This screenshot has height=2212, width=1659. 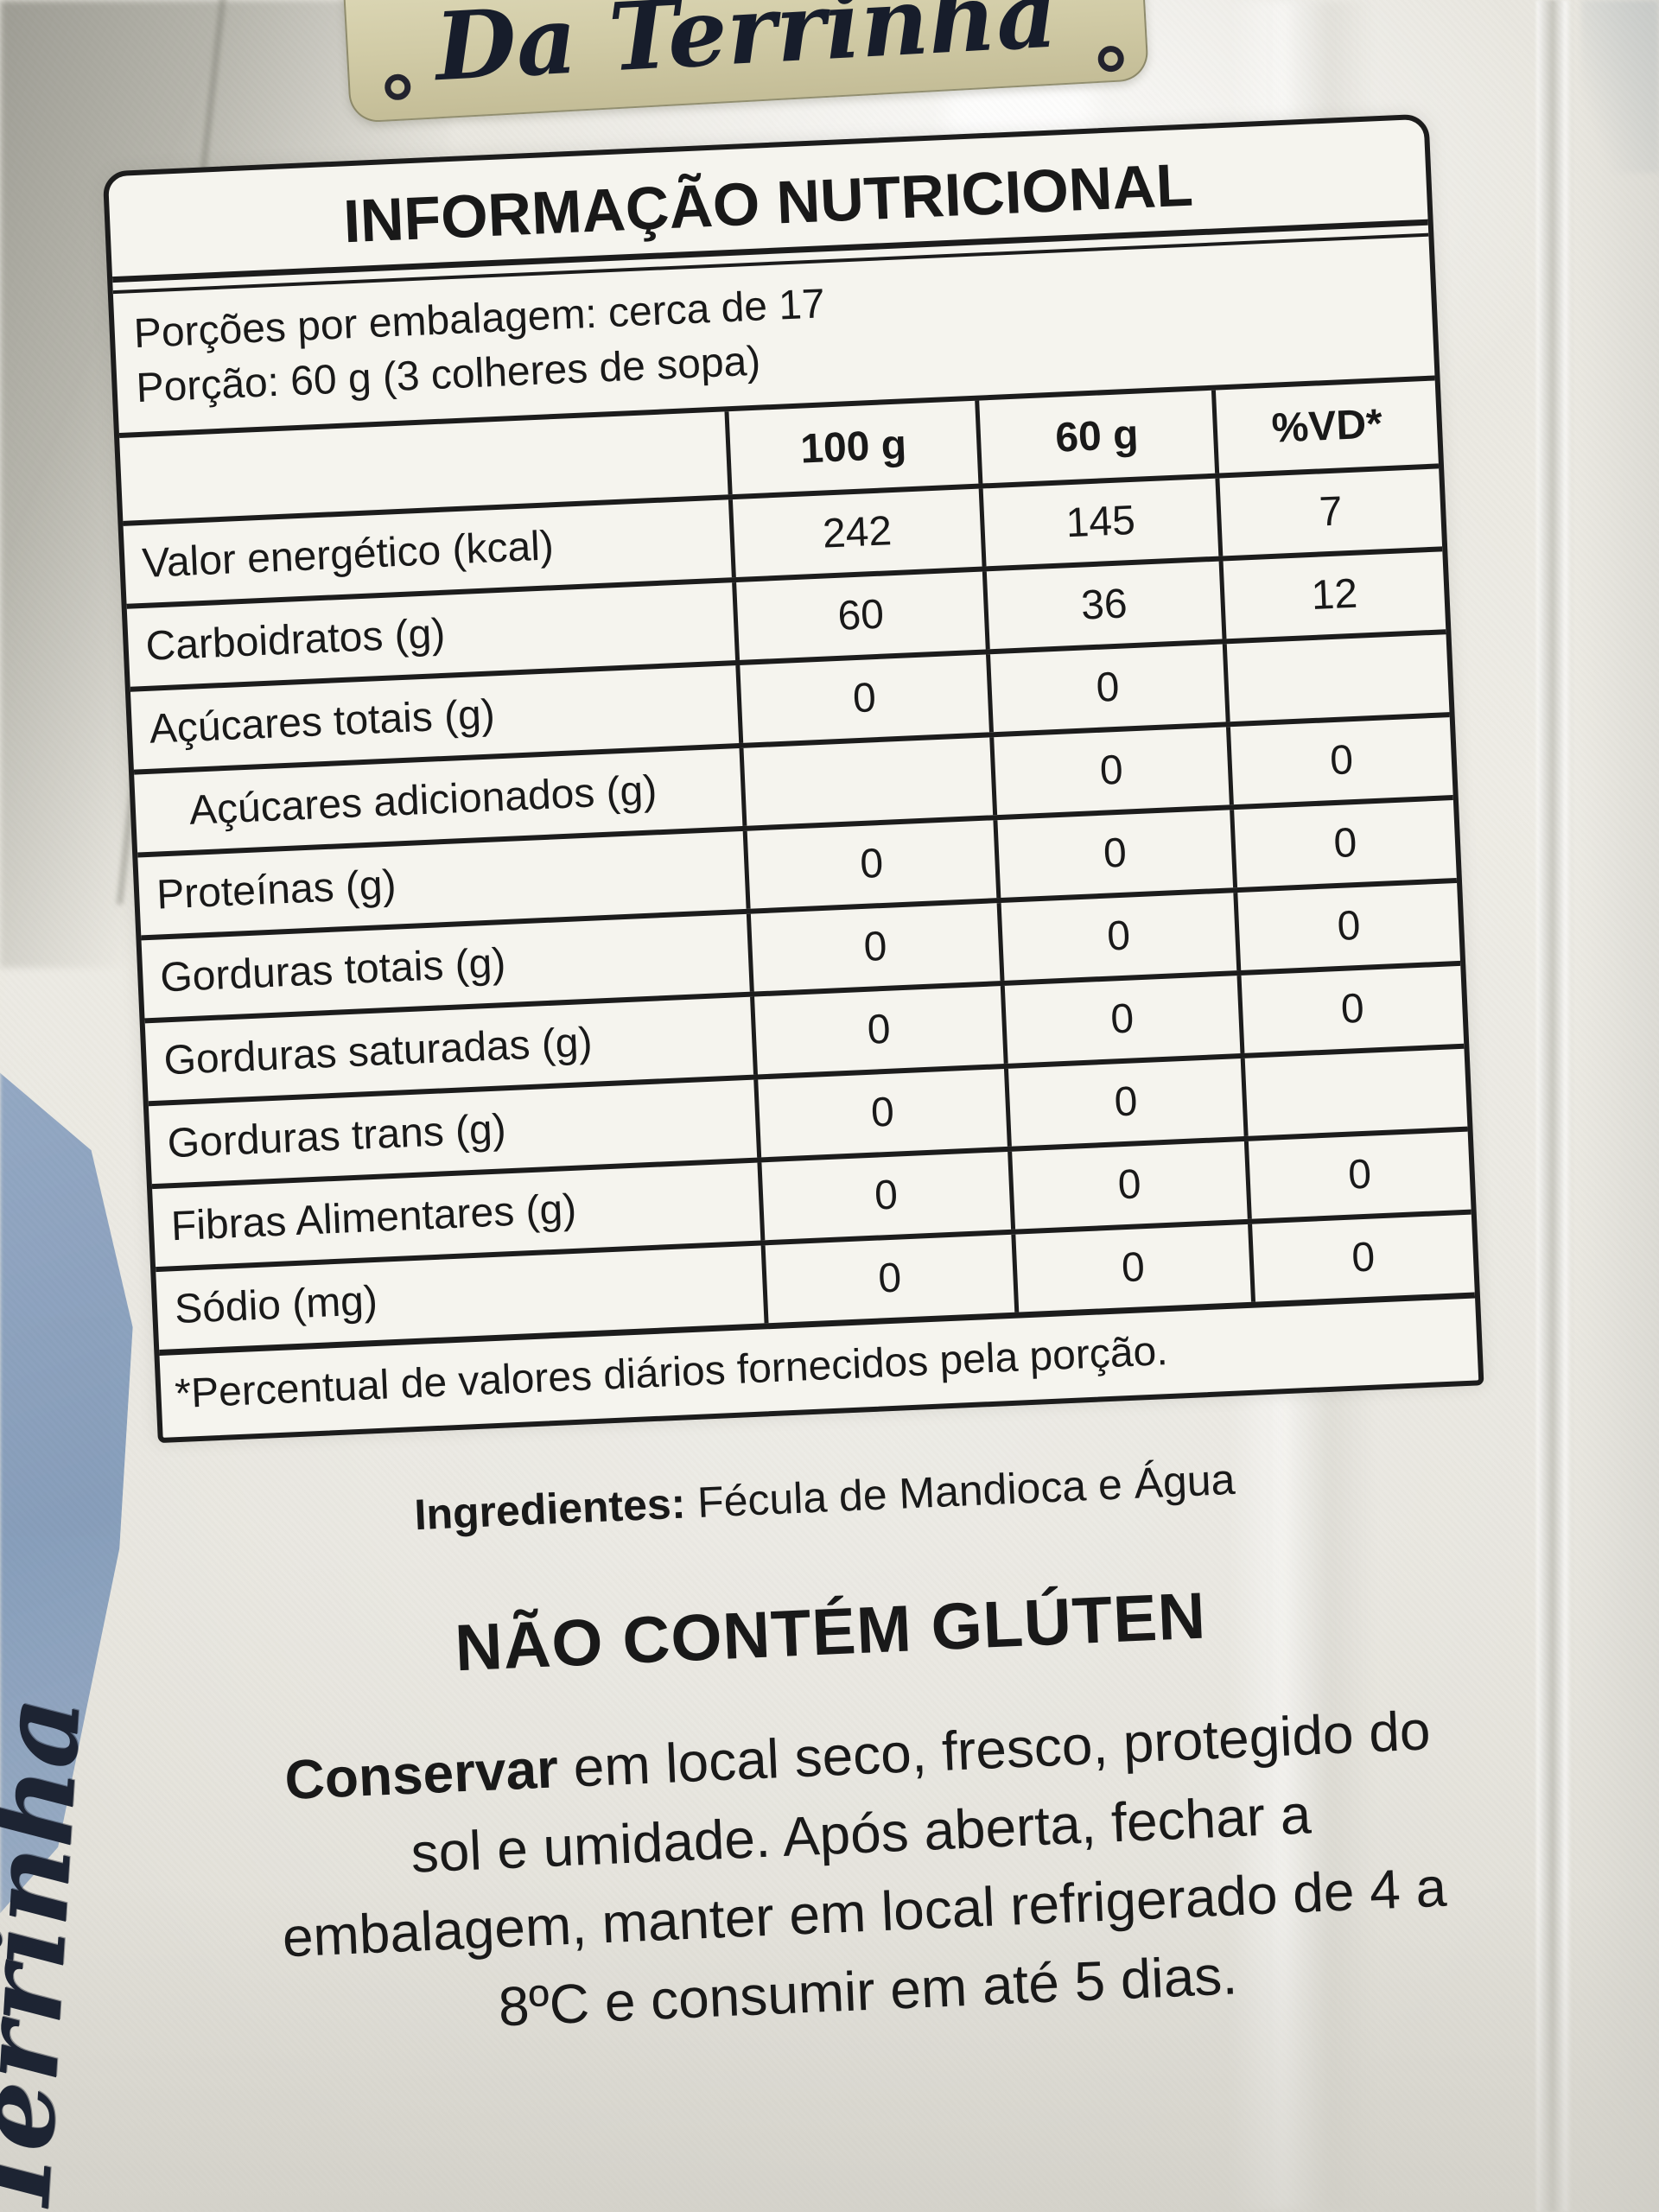 What do you see at coordinates (851, 448) in the screenshot?
I see `header-100g: 100 g` at bounding box center [851, 448].